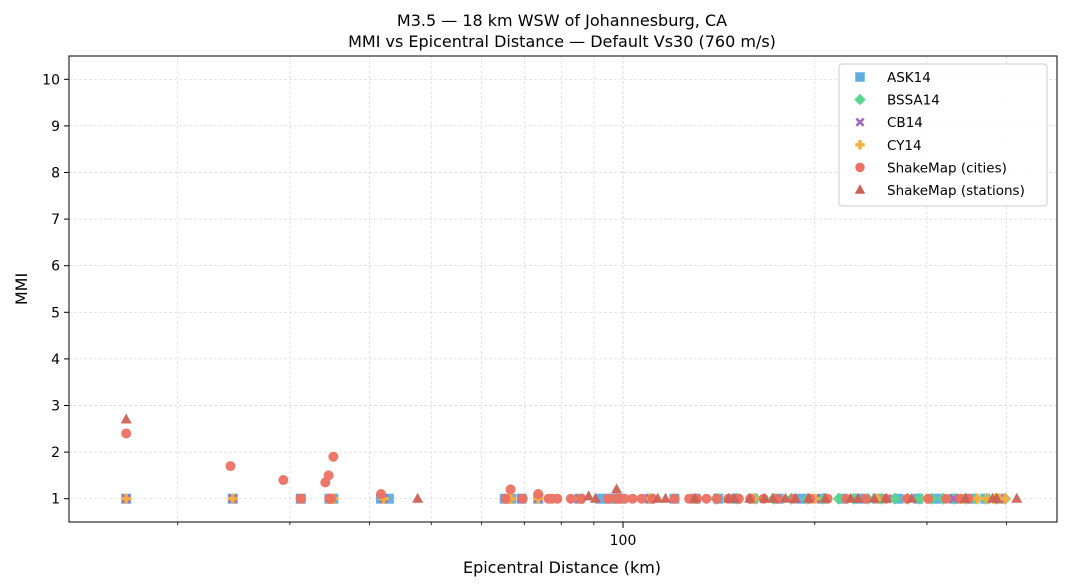 The width and height of the screenshot is (1067, 588). What do you see at coordinates (592, 535) in the screenshot?
I see `x-axis: 100` at bounding box center [592, 535].